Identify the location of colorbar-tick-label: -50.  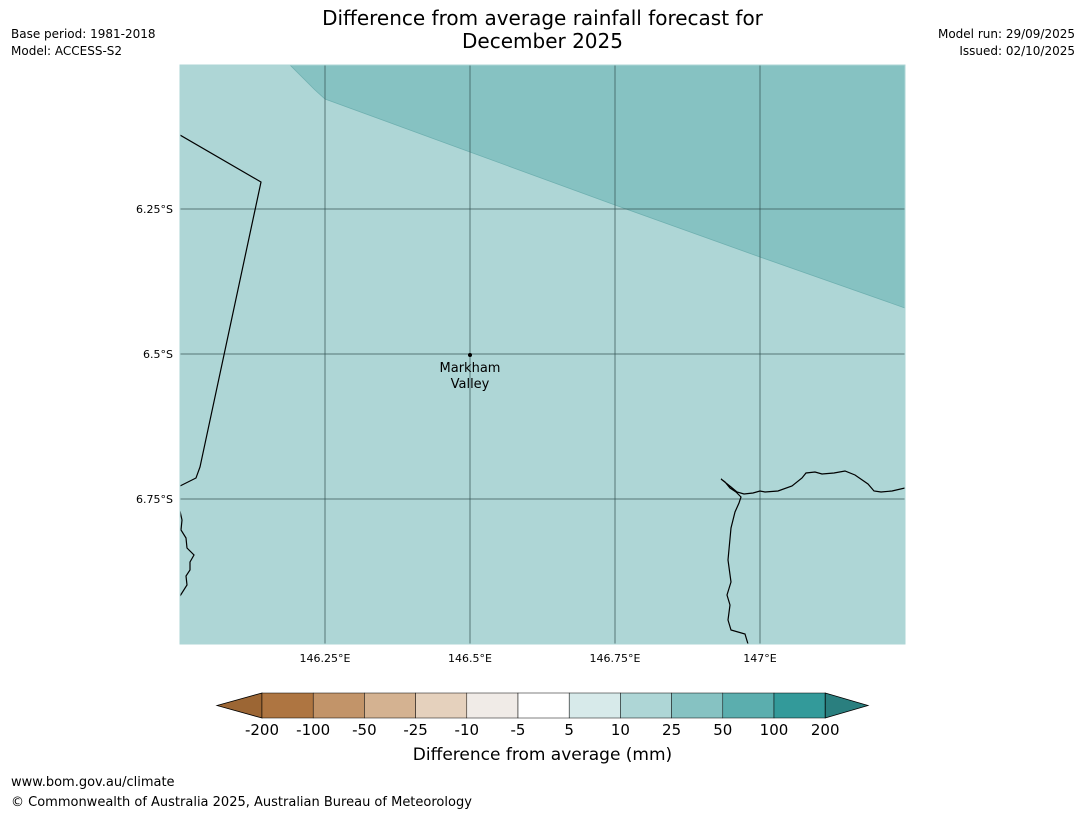
(364, 730).